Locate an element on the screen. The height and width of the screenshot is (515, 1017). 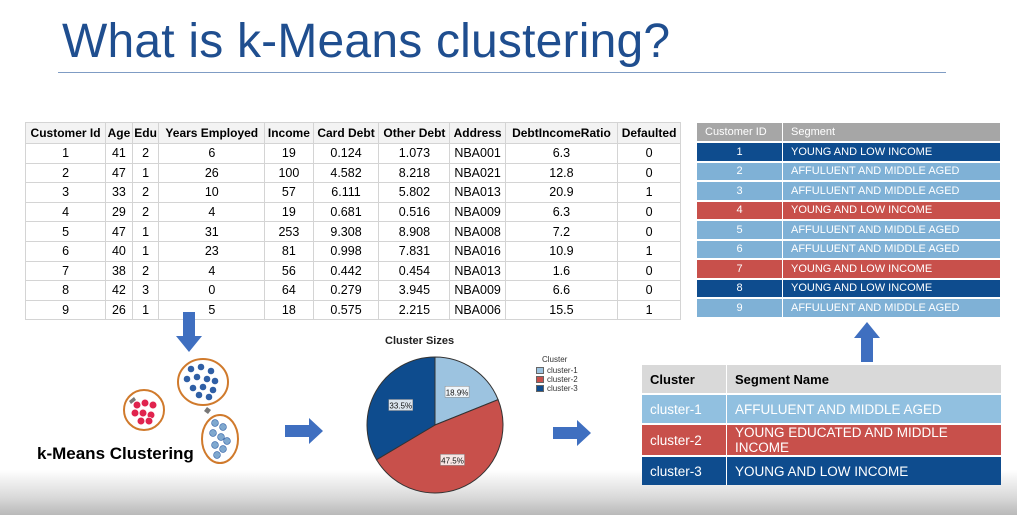
segment-customer-id: 7 is located at coordinates (740, 269).